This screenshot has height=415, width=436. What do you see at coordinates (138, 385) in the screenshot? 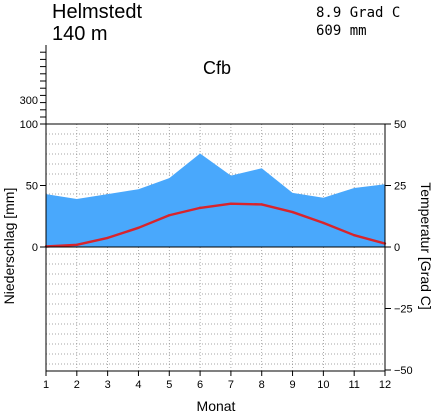
I see `x-tick-label: 4` at bounding box center [138, 385].